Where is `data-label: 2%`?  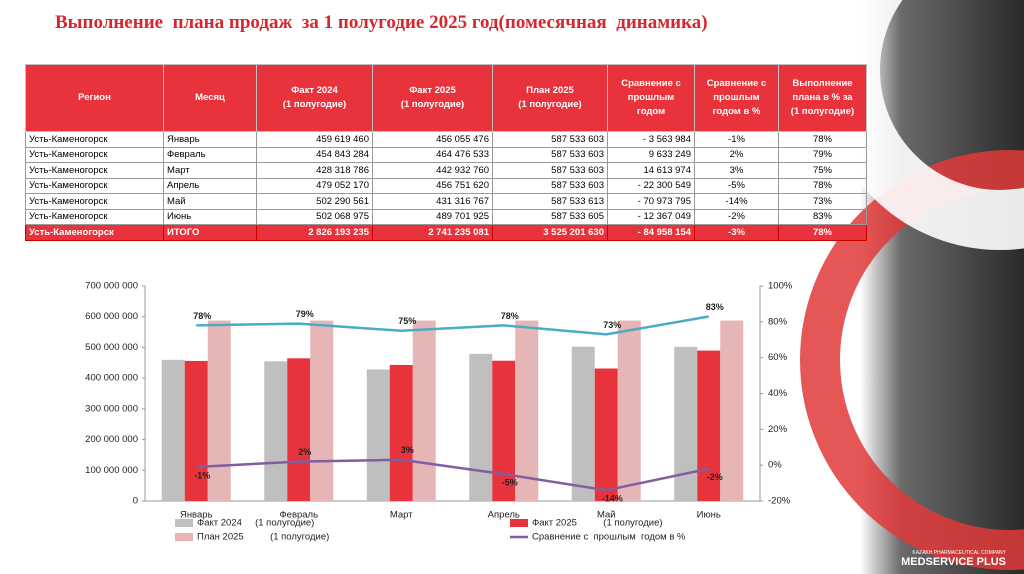
data-label: 2% is located at coordinates (304, 452).